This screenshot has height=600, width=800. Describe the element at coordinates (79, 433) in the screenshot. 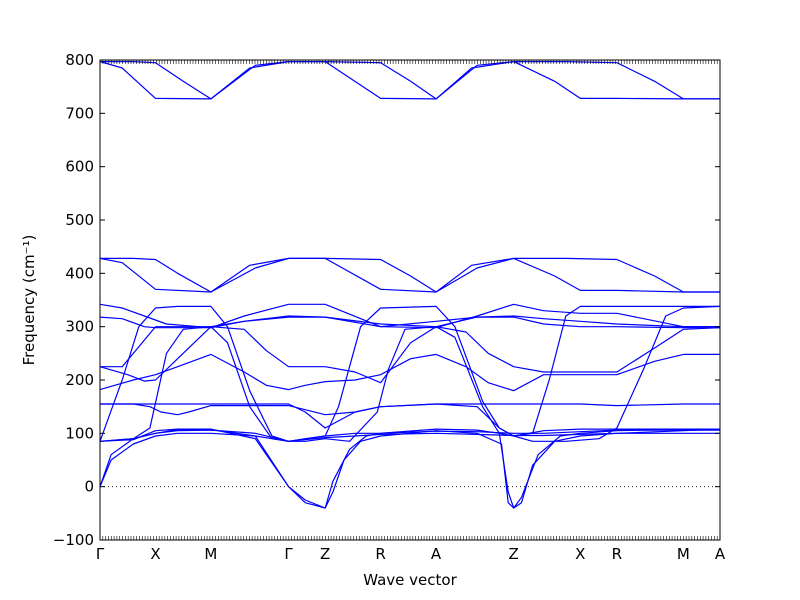

I see `y-tick-label: 100` at that location.